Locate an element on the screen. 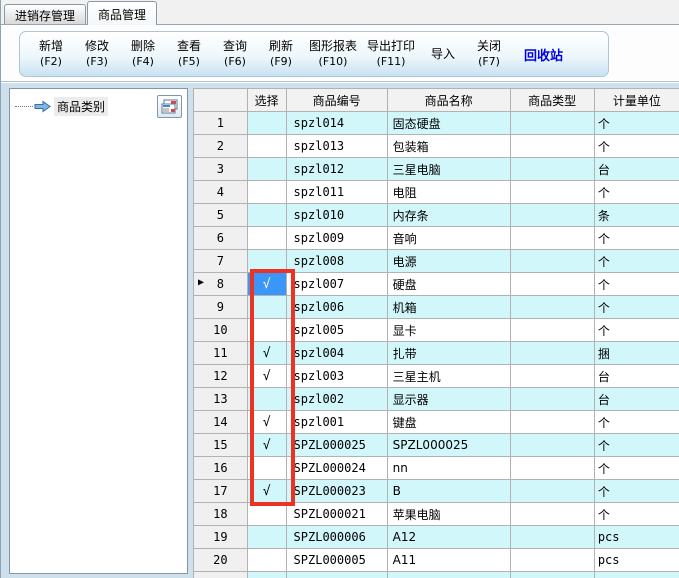 The width and height of the screenshot is (679, 578). name-cell: 电源 is located at coordinates (448, 261).